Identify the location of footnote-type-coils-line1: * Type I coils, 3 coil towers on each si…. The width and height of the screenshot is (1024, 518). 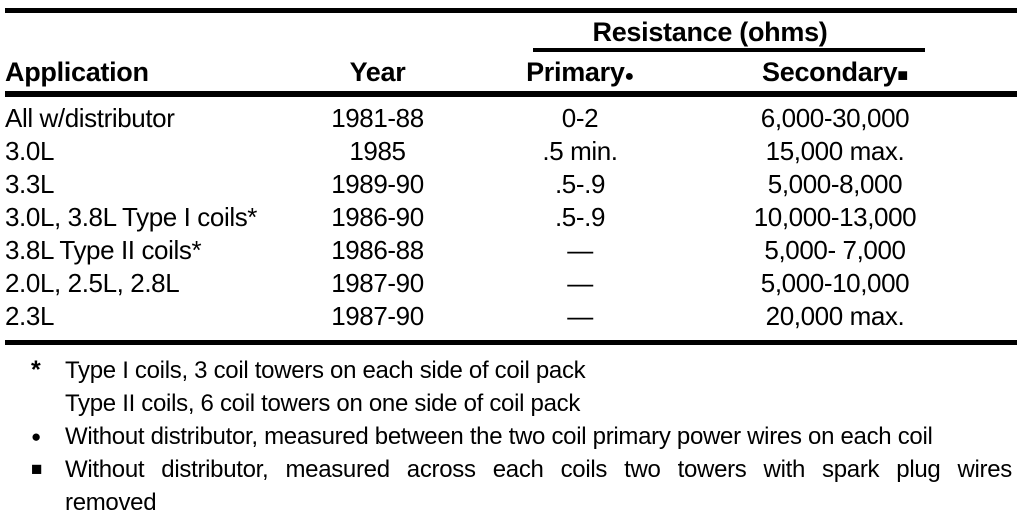
(514, 370).